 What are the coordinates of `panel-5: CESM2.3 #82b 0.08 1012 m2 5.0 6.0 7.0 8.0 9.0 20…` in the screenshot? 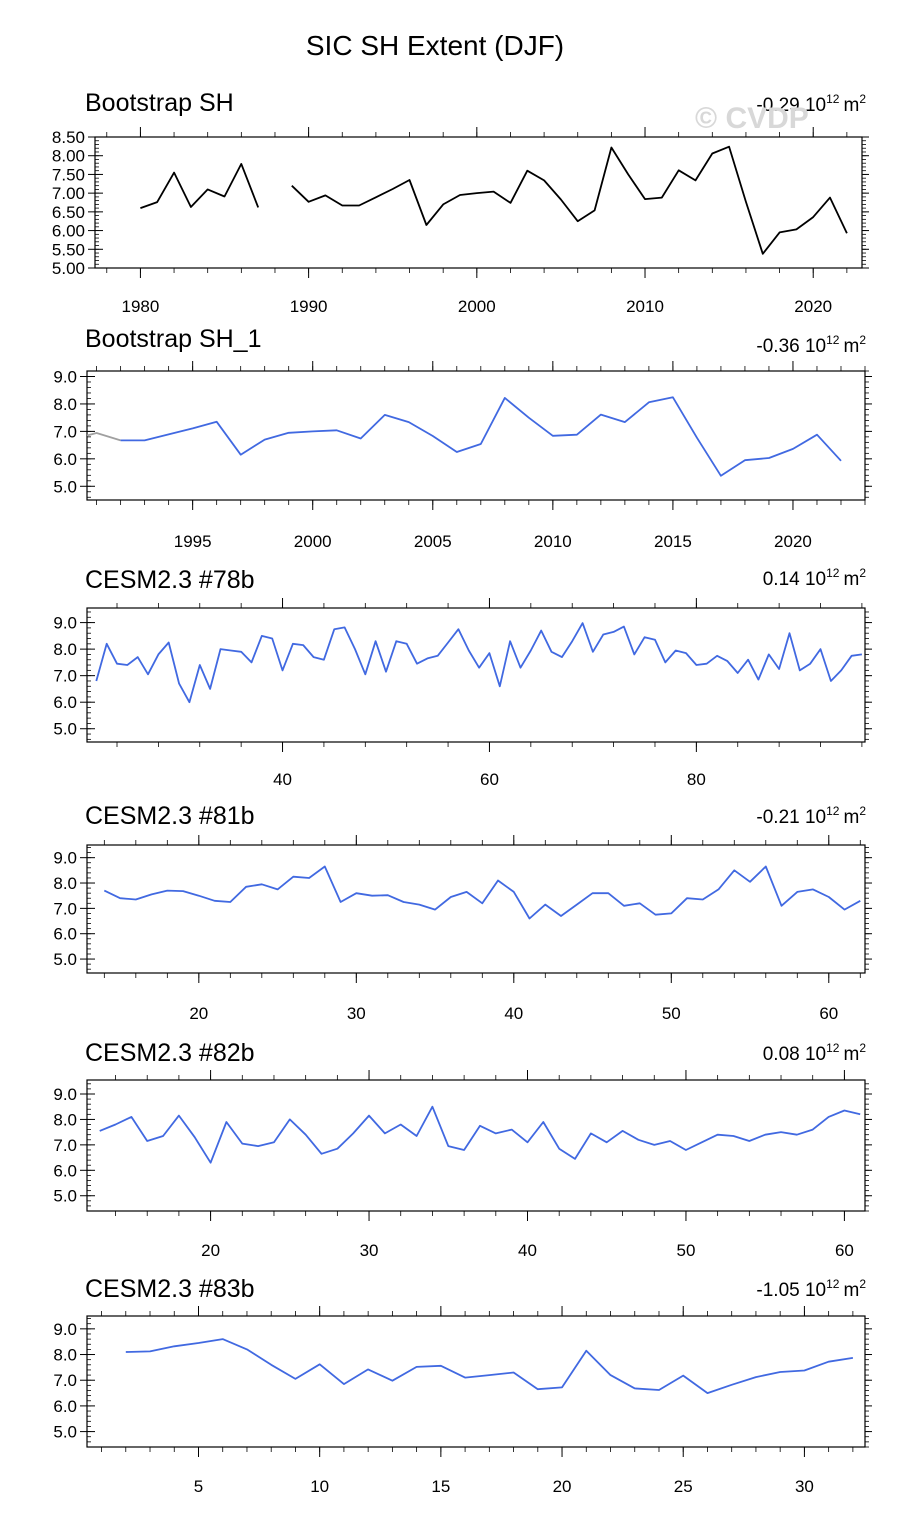 It's located at (462, 1149).